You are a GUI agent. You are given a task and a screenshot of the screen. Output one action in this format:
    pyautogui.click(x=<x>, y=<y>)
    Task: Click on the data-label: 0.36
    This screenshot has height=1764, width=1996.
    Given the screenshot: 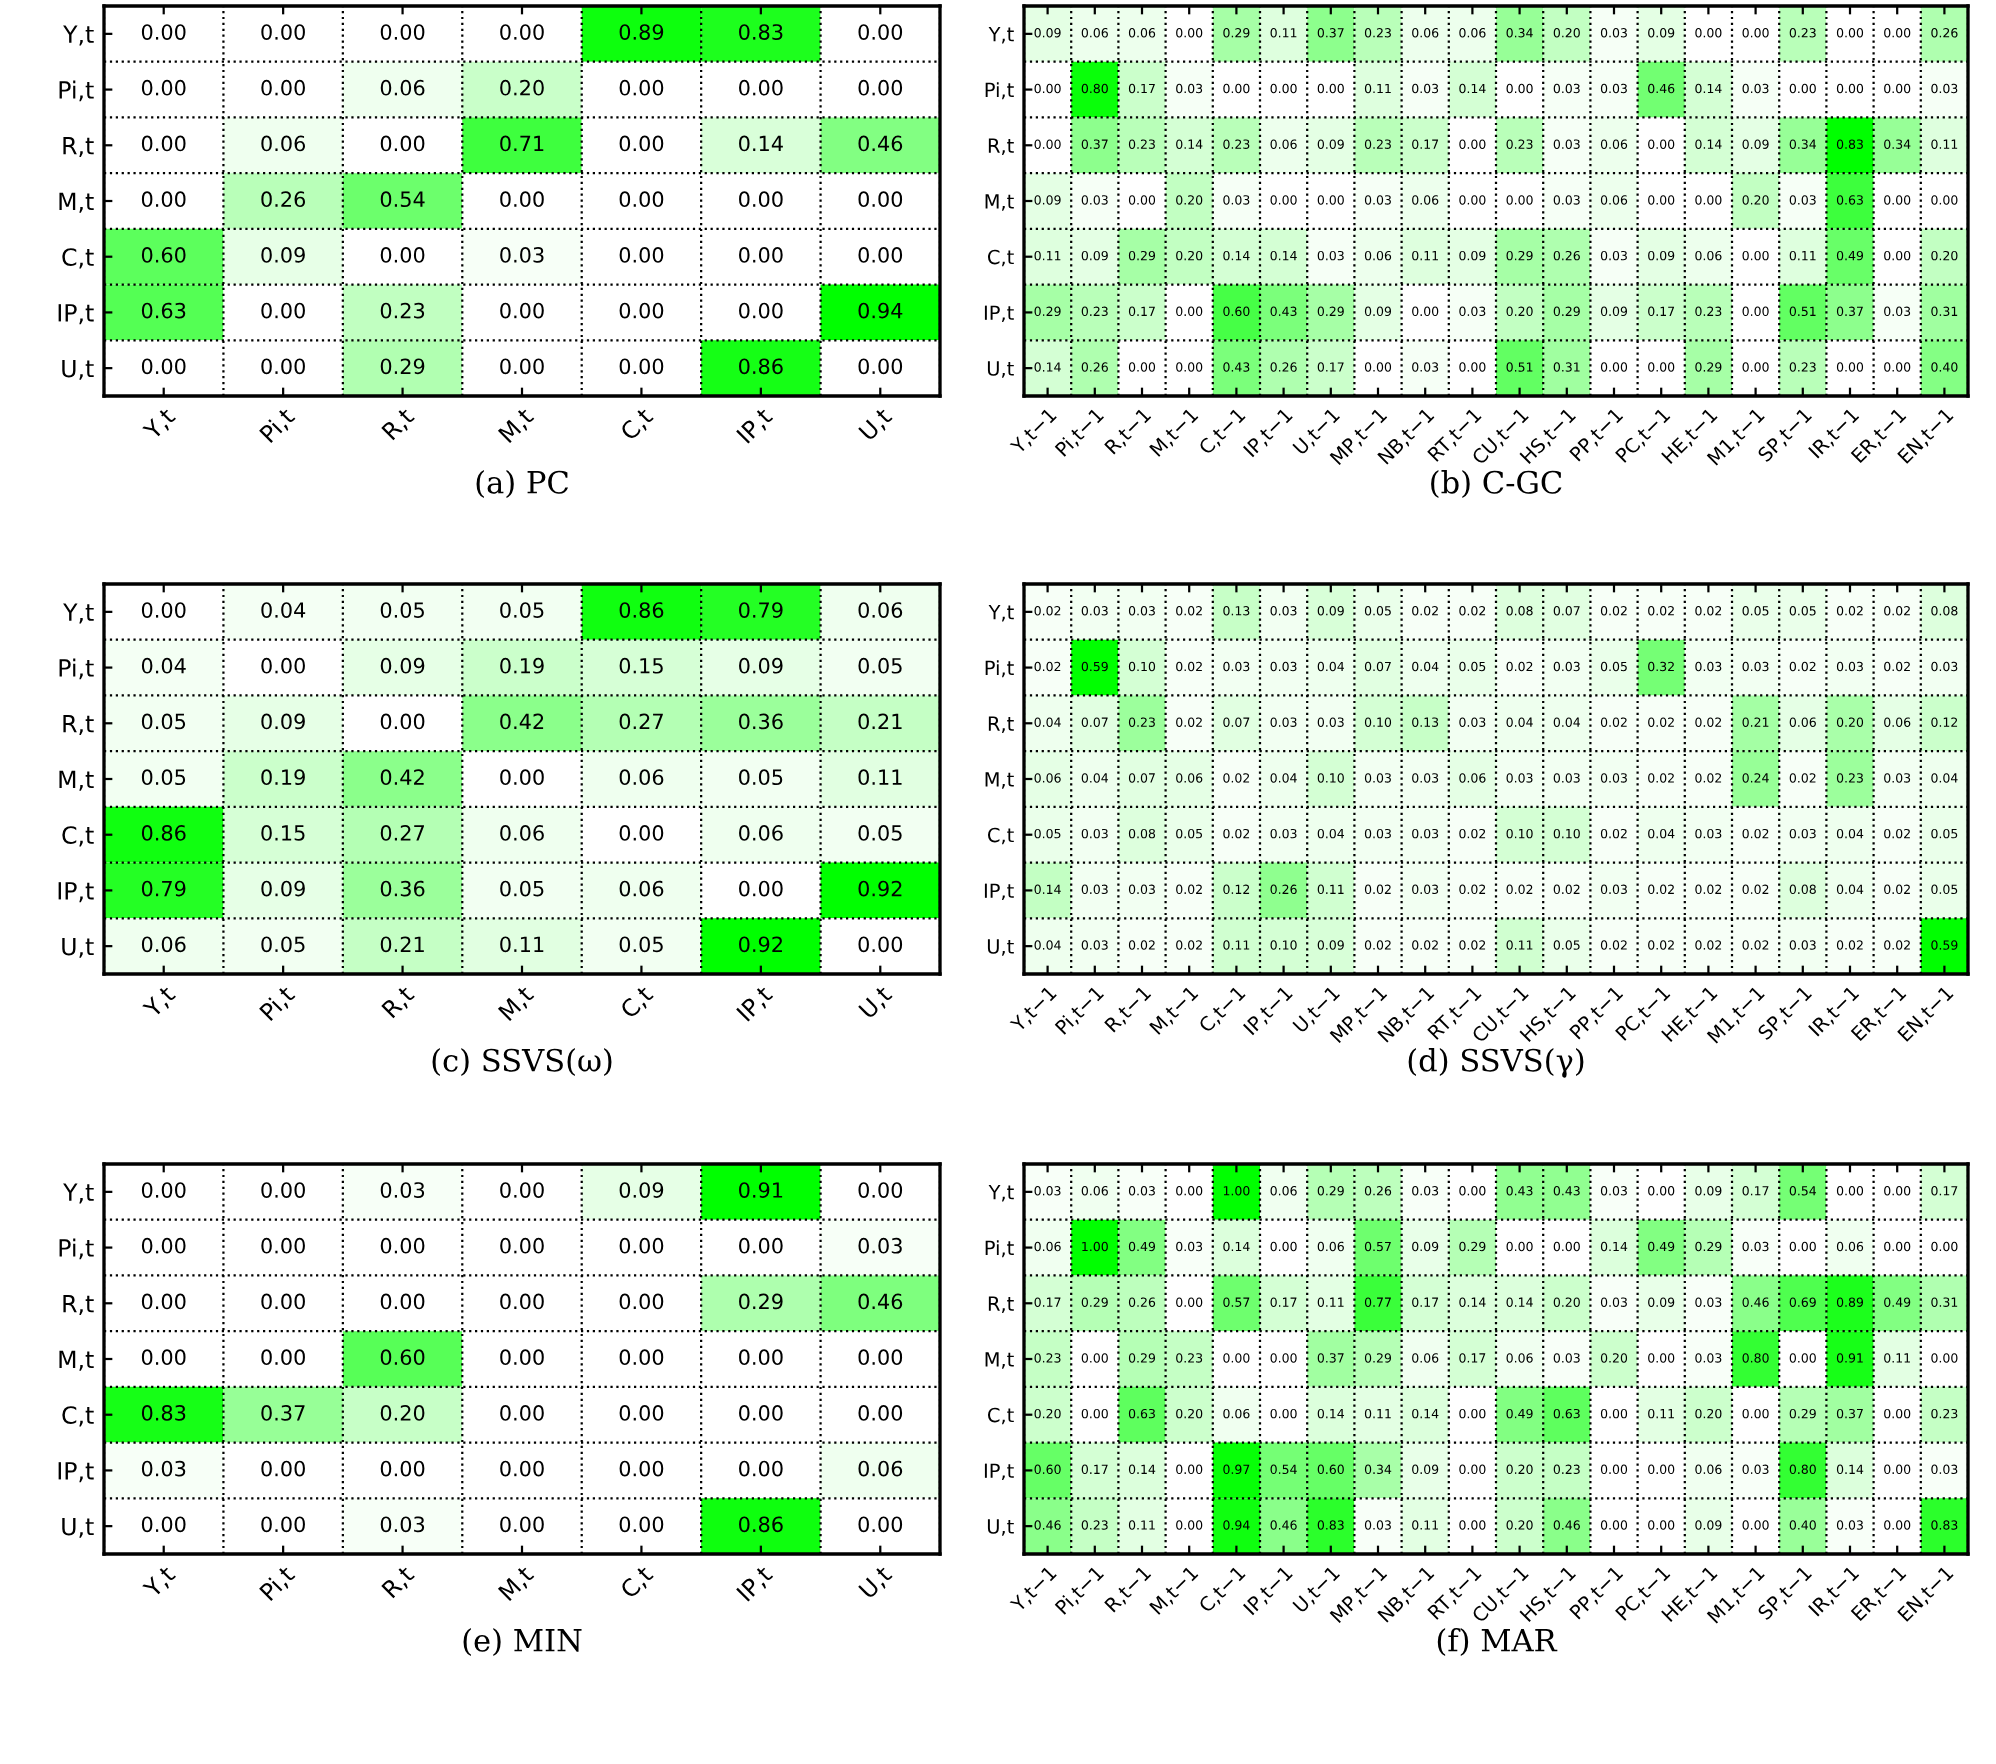 What is the action you would take?
    pyautogui.click(x=761, y=721)
    